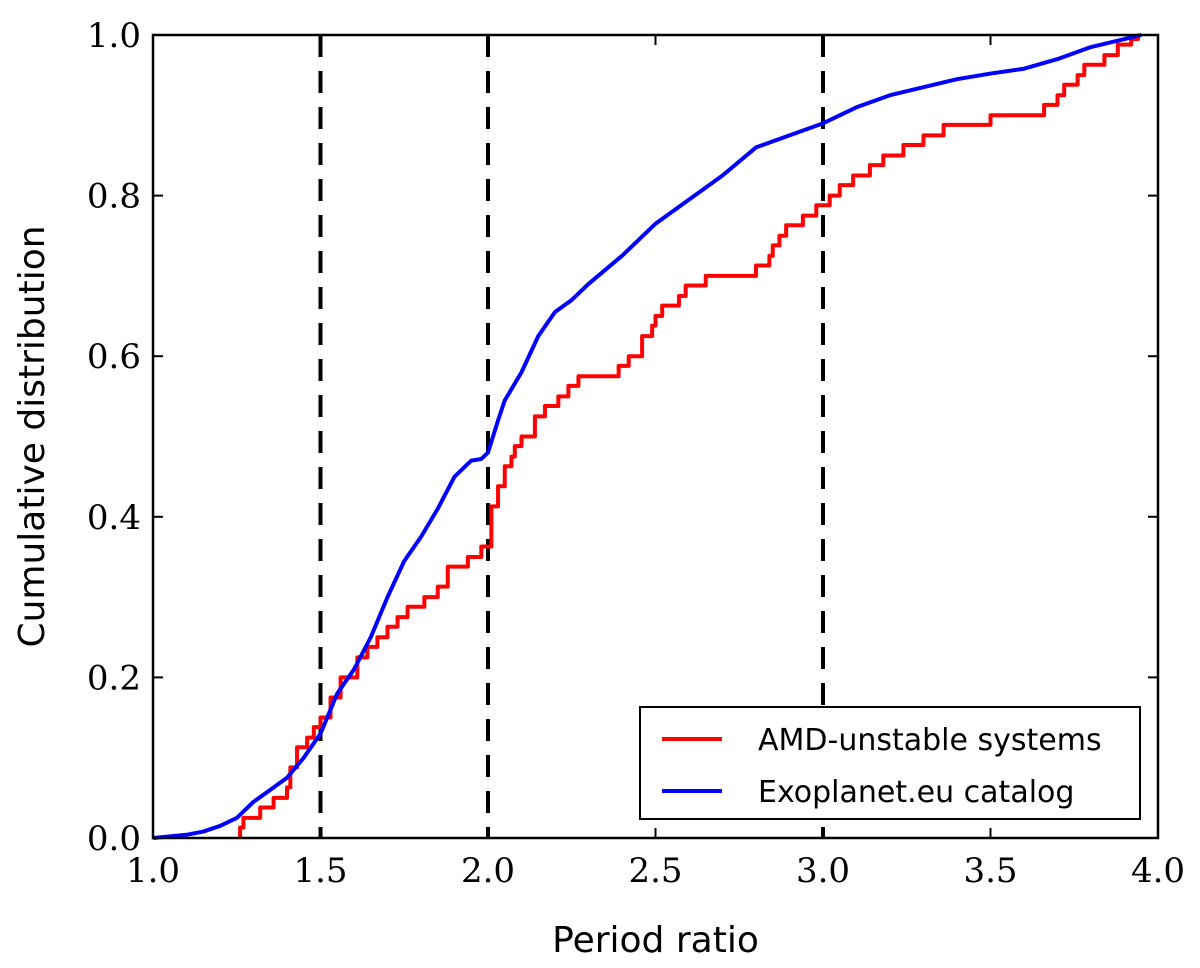 The width and height of the screenshot is (1200, 968). Describe the element at coordinates (655, 871) in the screenshot. I see `x-tick-label: 2.5` at that location.